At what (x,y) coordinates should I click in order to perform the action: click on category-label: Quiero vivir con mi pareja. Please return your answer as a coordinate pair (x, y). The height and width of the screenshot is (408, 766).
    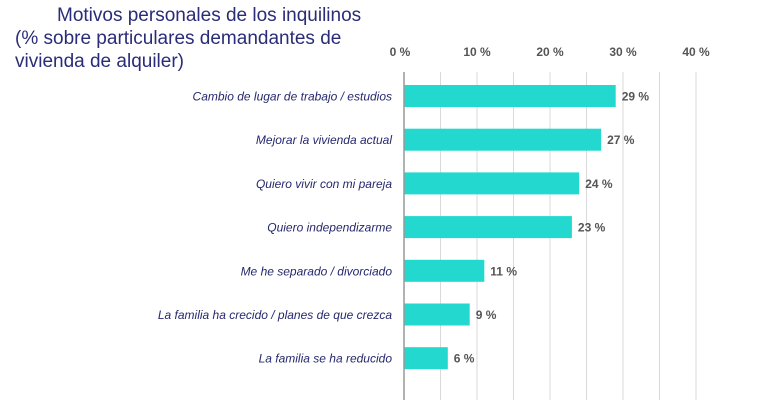
    Looking at the image, I should click on (324, 184).